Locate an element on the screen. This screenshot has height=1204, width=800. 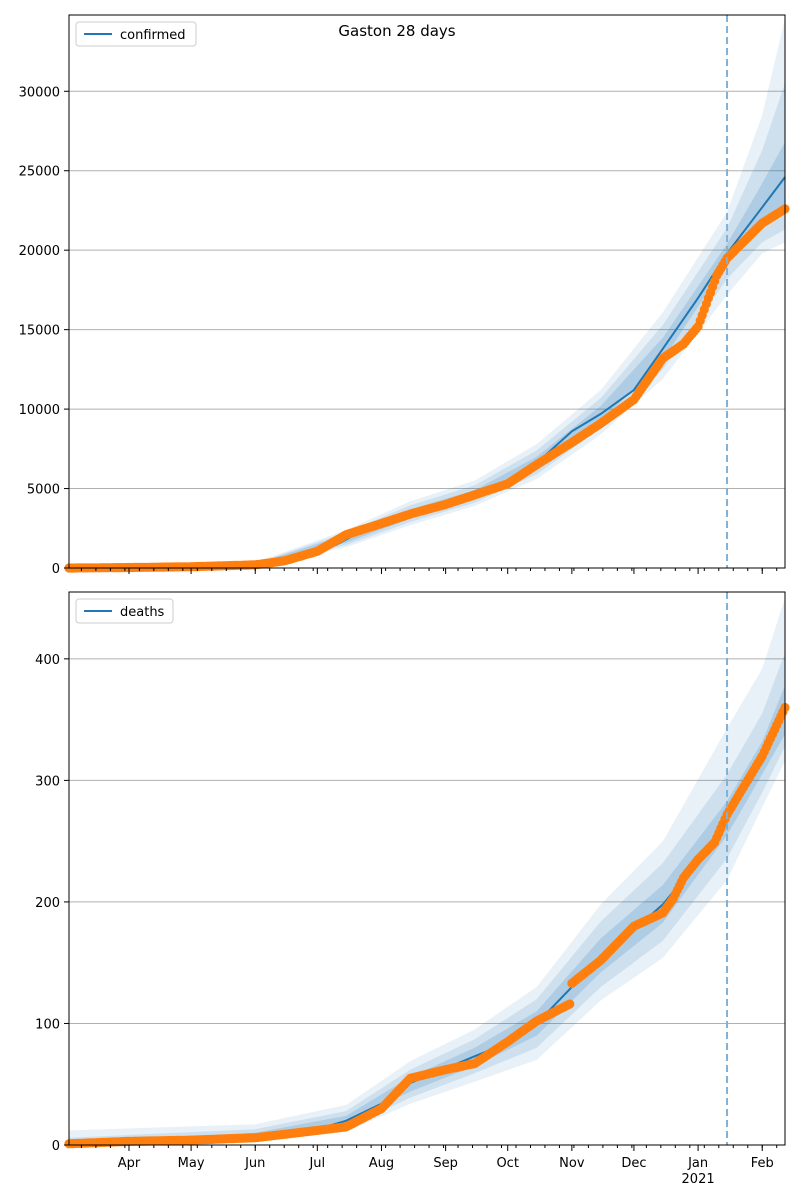
deaths-legend: deaths is located at coordinates (124, 611).